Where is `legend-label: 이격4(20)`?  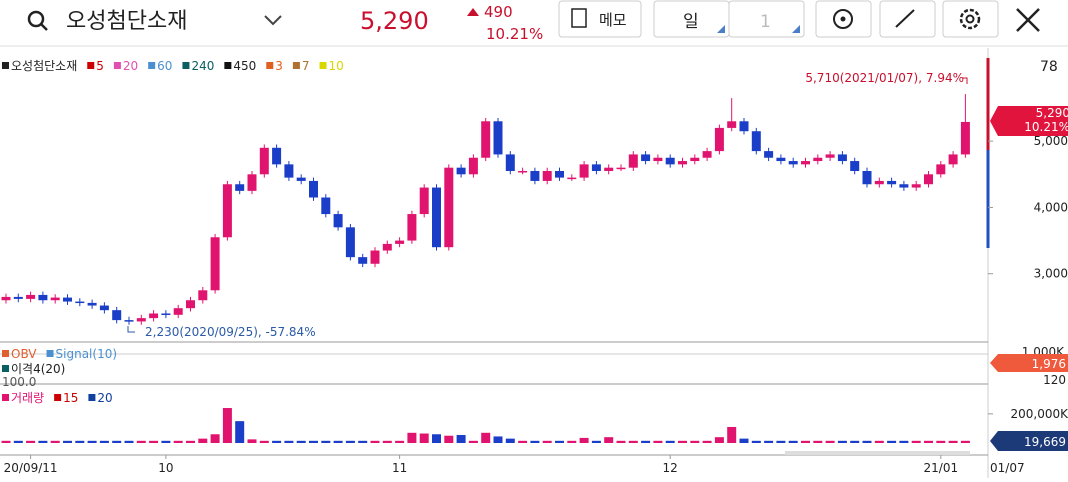
legend-label: 이격4(20) is located at coordinates (38, 369).